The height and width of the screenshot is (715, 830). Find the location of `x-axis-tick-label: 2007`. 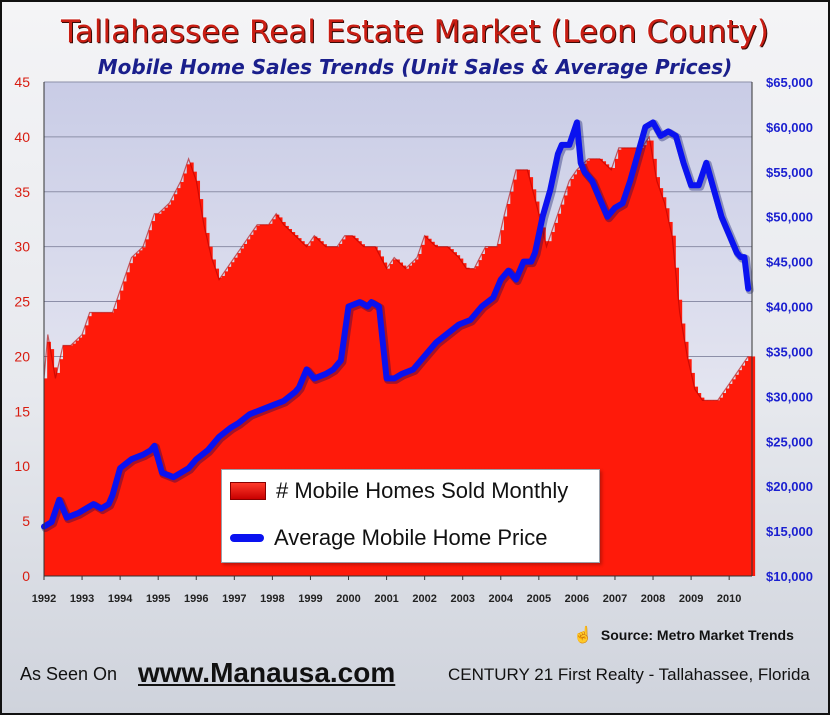

x-axis-tick-label: 2007 is located at coordinates (615, 599).